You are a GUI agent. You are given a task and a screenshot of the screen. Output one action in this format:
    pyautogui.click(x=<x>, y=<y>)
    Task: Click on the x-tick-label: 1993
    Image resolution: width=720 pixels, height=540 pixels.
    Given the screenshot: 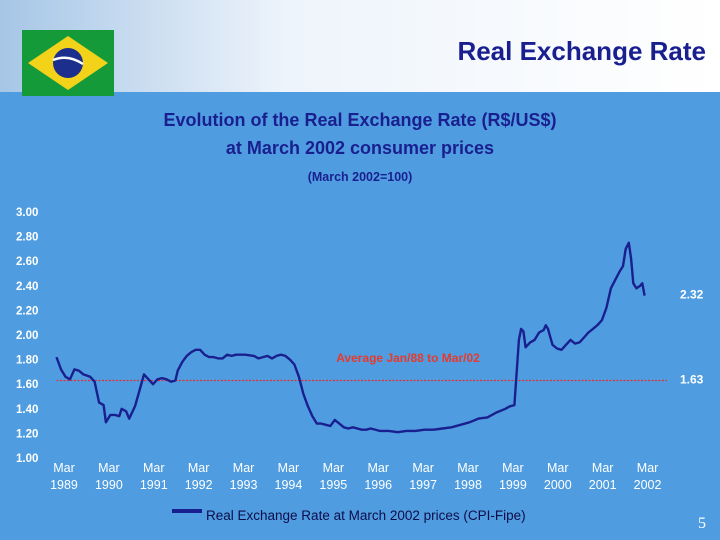 What is the action you would take?
    pyautogui.click(x=244, y=485)
    